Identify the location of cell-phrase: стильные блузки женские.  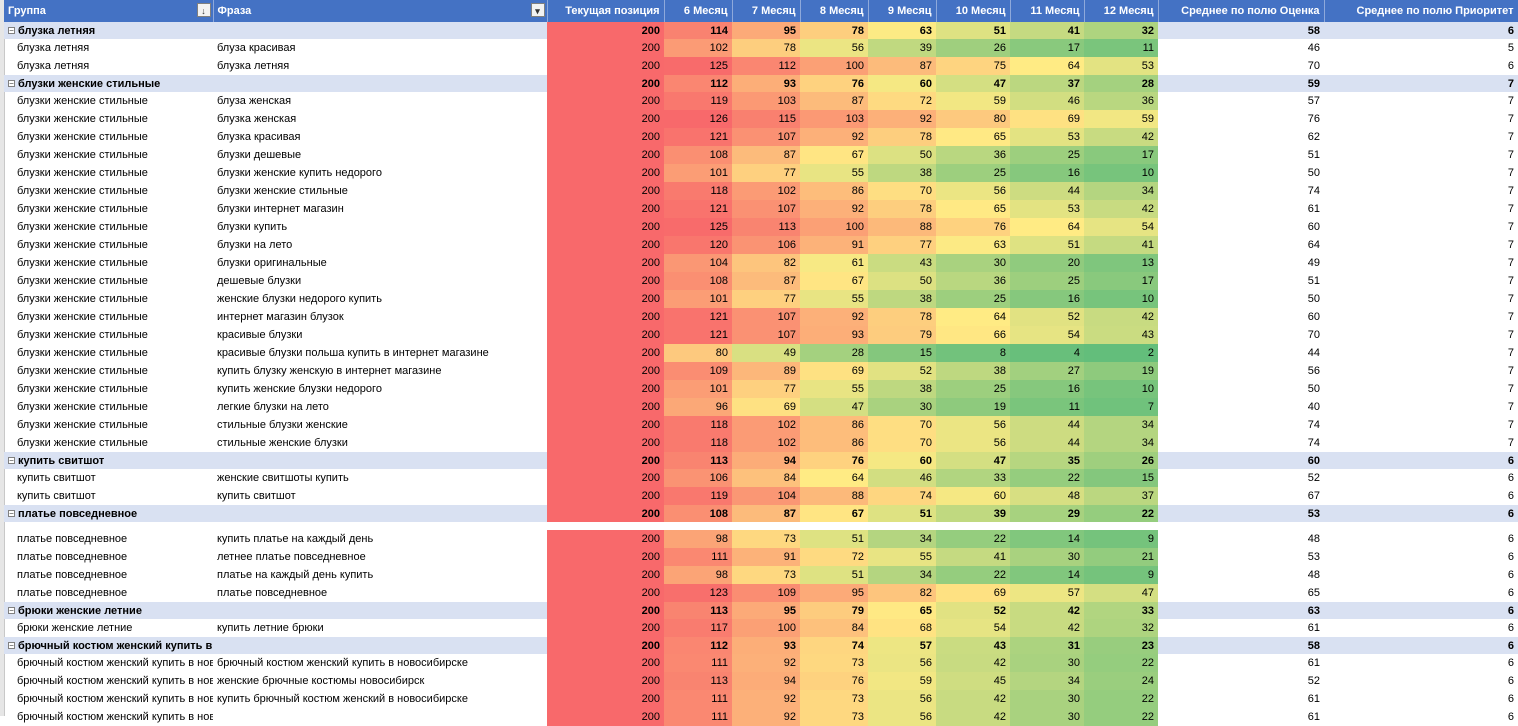
(282, 425).